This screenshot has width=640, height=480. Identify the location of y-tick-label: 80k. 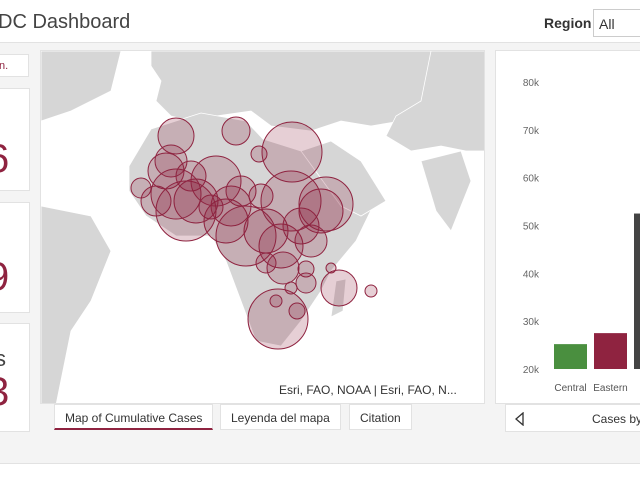
(531, 83).